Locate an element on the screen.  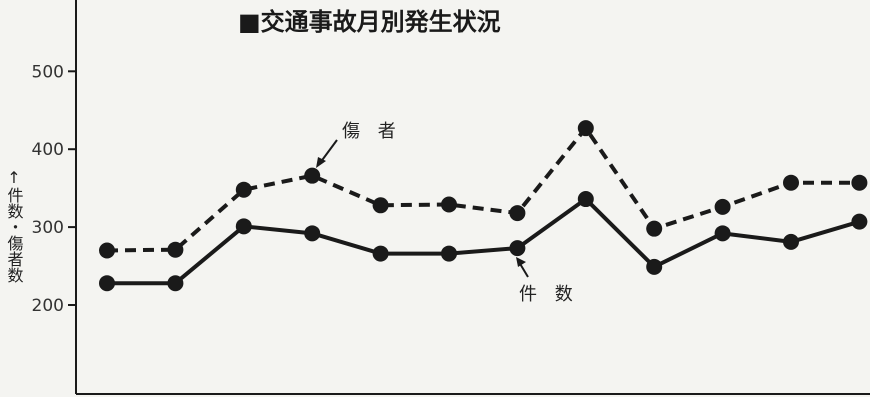
y-axis-label: ↑件数・傷者数 is located at coordinates (14, 225).